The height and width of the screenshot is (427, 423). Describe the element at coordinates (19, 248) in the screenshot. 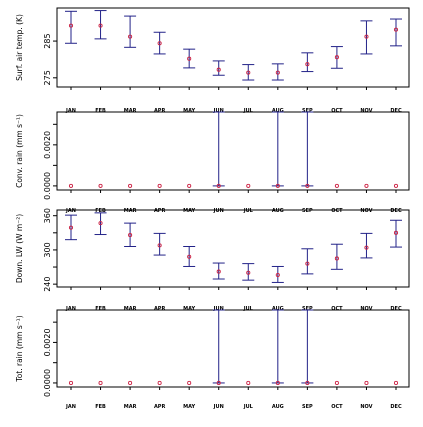

I see `y-axis-title: Down. LW (W m⁻²)` at that location.